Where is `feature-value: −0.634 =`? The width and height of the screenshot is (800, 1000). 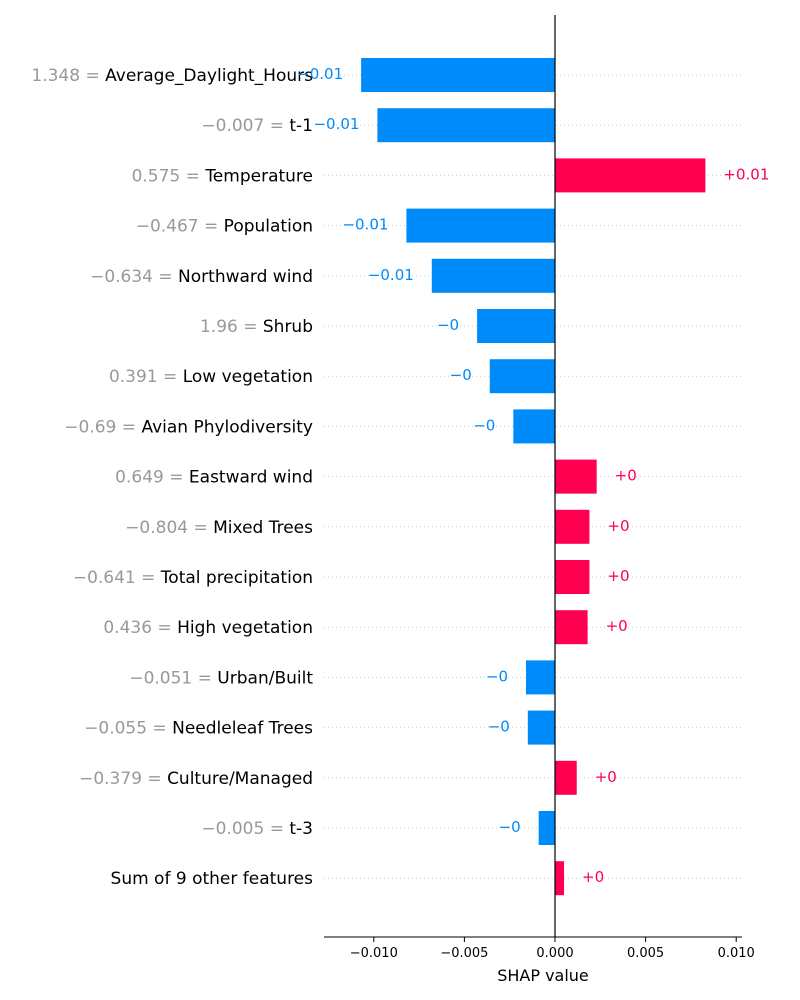
feature-value: −0.634 = is located at coordinates (134, 277).